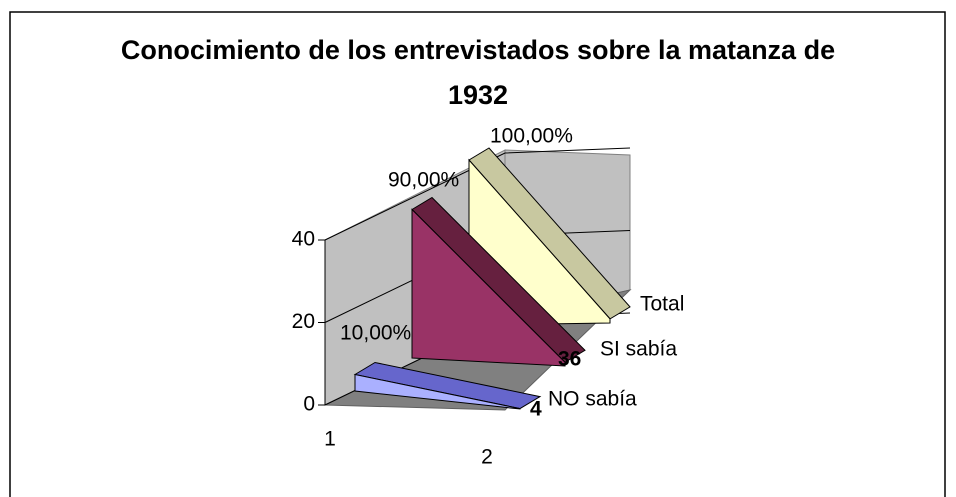  Describe the element at coordinates (536, 409) in the screenshot. I see `data-label: 4` at that location.